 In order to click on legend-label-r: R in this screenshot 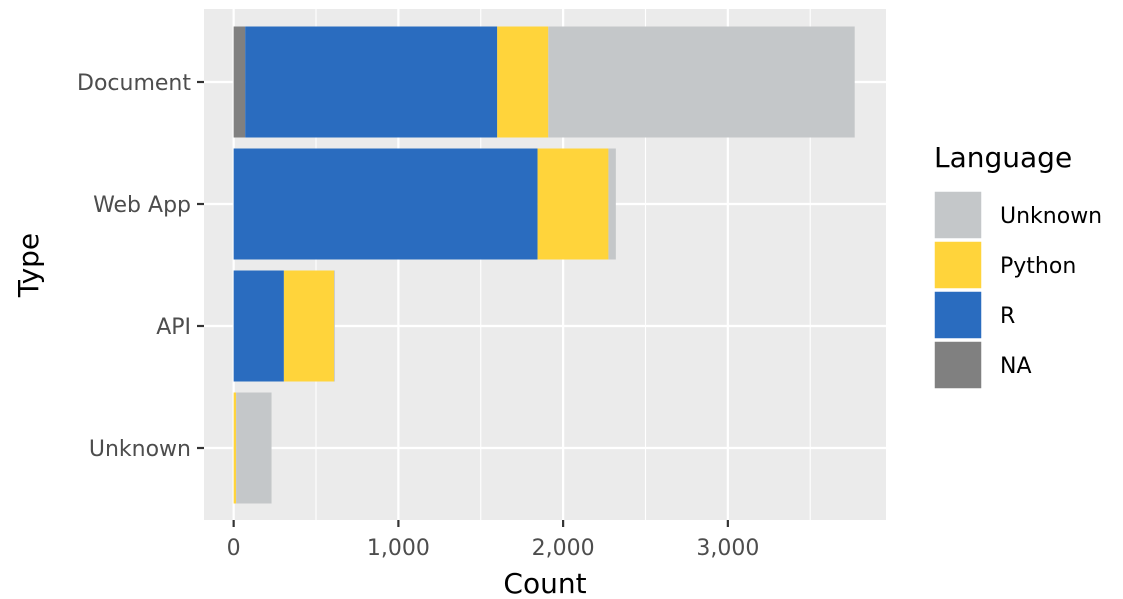, I will do `click(1007, 316)`.